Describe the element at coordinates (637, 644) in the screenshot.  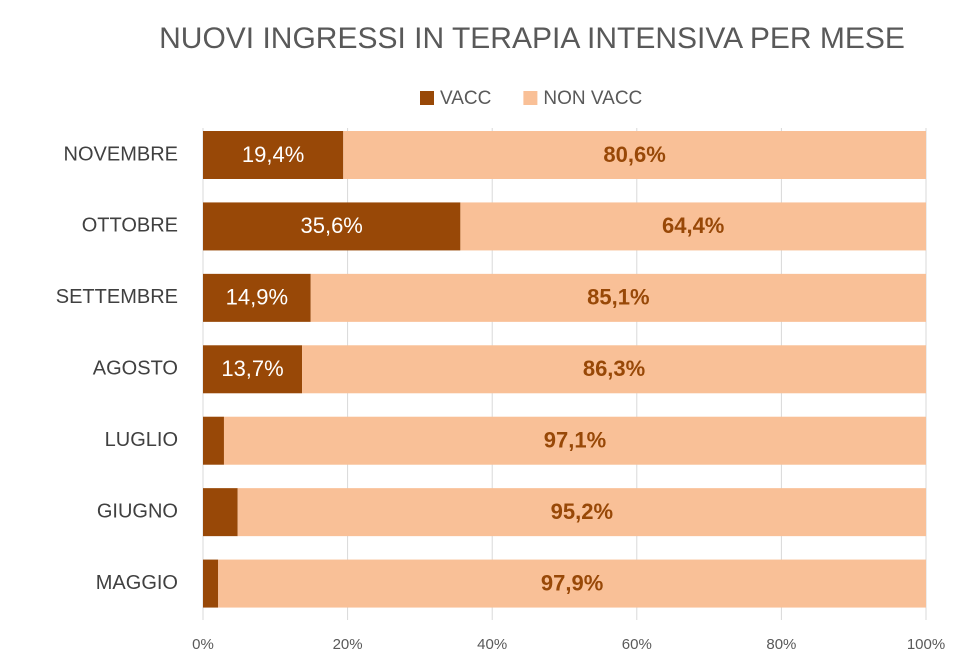
I see `x-tick-label: 60%` at that location.